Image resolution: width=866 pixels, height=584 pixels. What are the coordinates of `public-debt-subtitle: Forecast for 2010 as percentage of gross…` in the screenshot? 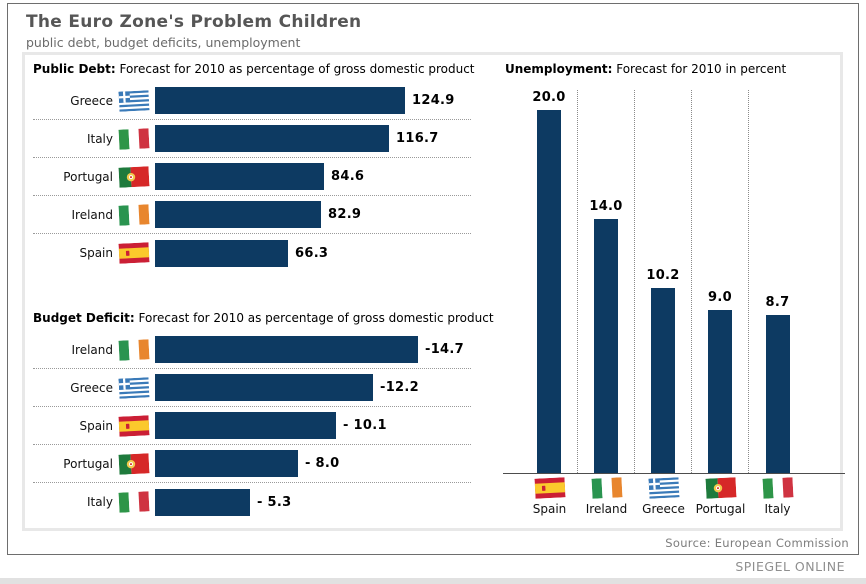 It's located at (295, 69).